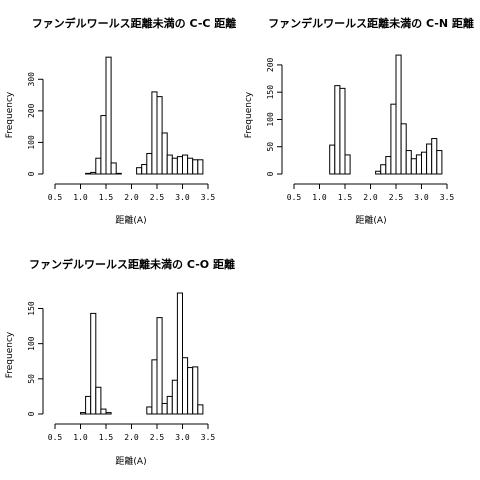  I want to click on co-x-tick-label-1: 1.0, so click(80, 437).